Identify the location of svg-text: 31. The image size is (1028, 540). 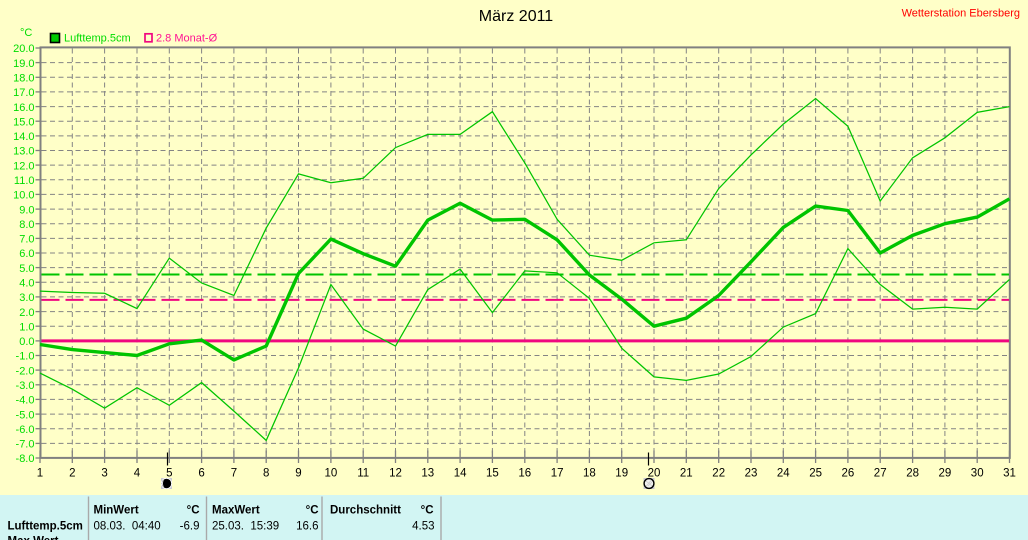
(1009, 474).